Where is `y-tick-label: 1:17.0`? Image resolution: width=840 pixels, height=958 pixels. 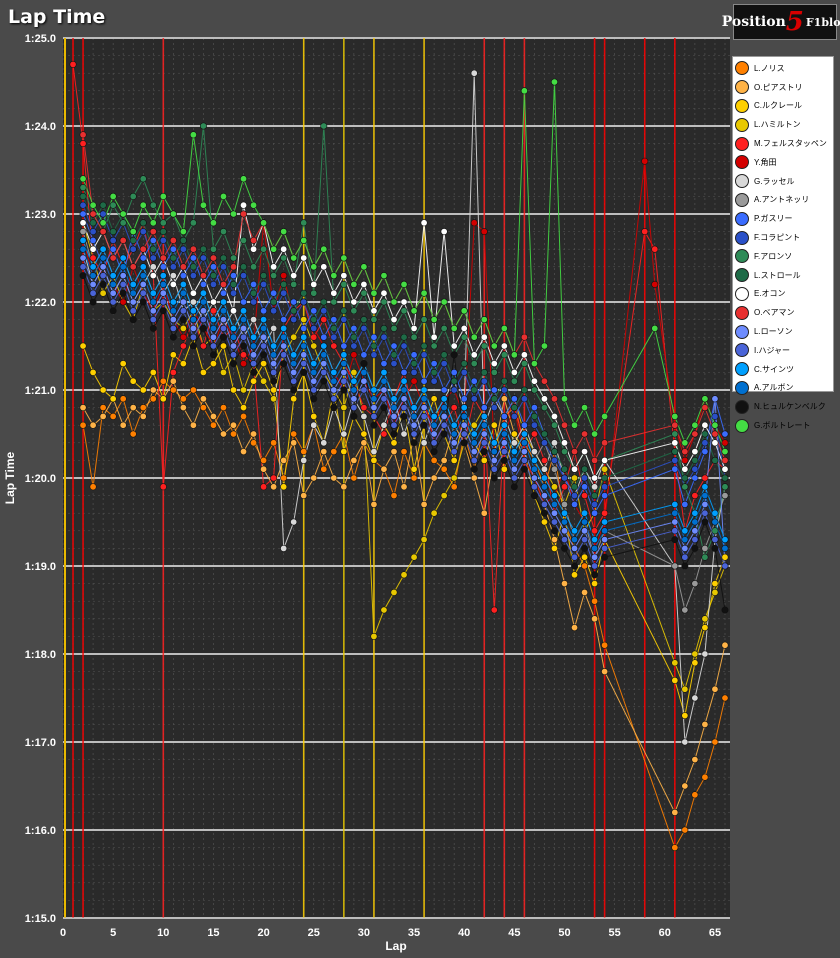
y-tick-label: 1:17.0 is located at coordinates (40, 743).